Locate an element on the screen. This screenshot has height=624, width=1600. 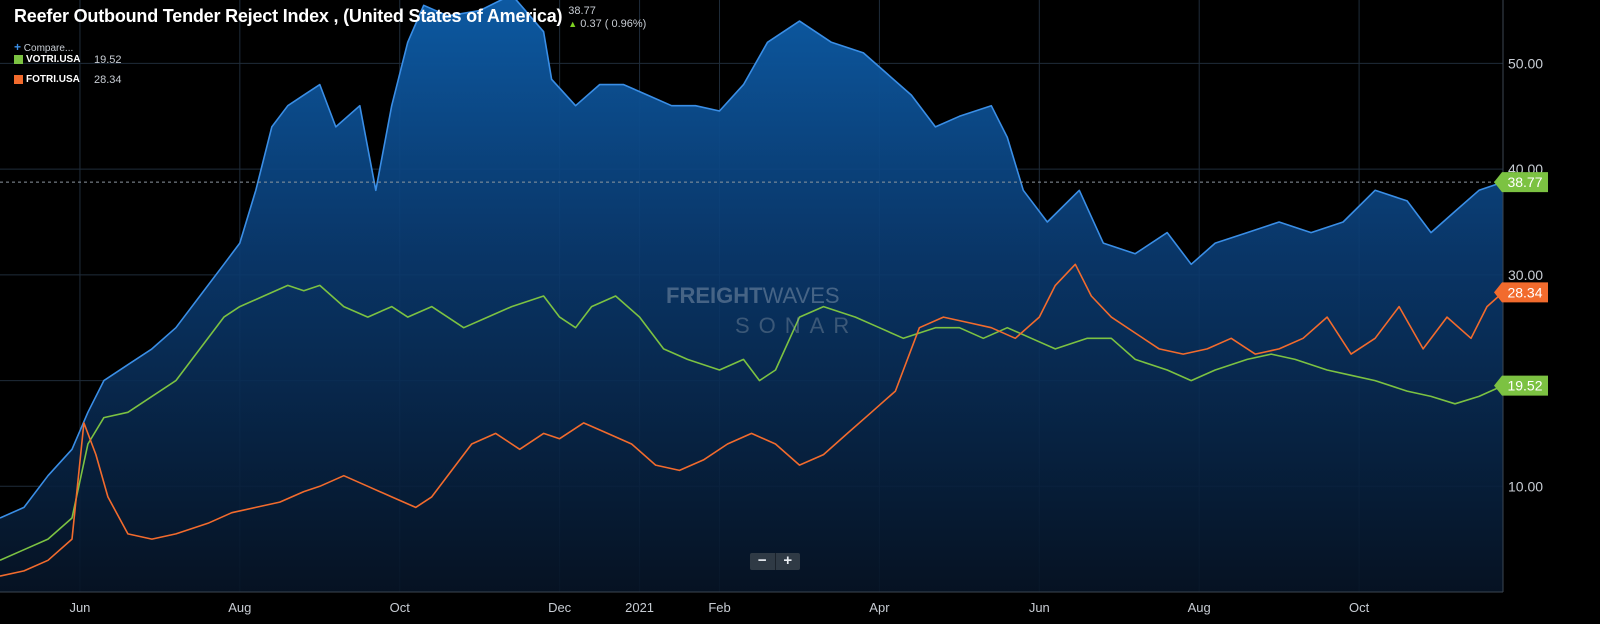
zoom-divider is located at coordinates (775, 561).